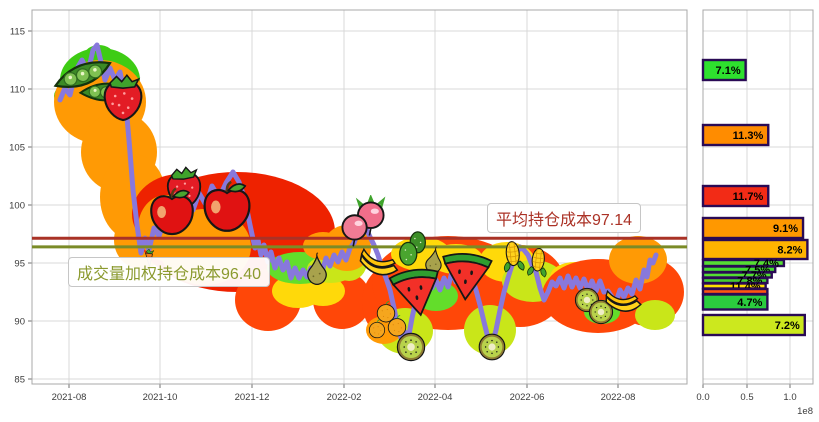  Describe the element at coordinates (728, 71) in the screenshot. I see `volume-bar-label: 7.1%` at that location.